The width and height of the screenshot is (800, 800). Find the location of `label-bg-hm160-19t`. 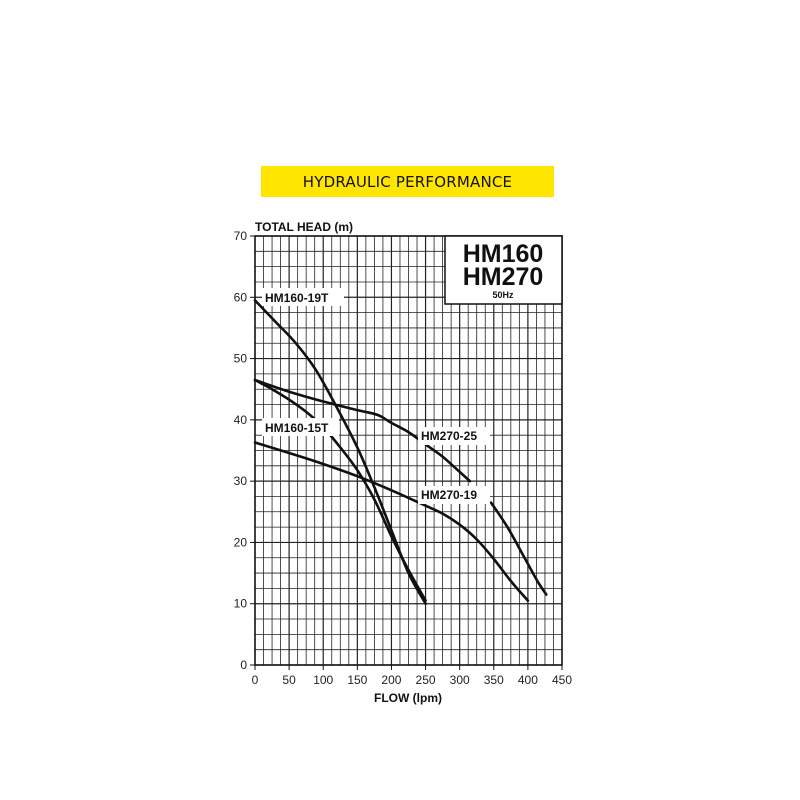

label-bg-hm160-19t is located at coordinates (303, 297).